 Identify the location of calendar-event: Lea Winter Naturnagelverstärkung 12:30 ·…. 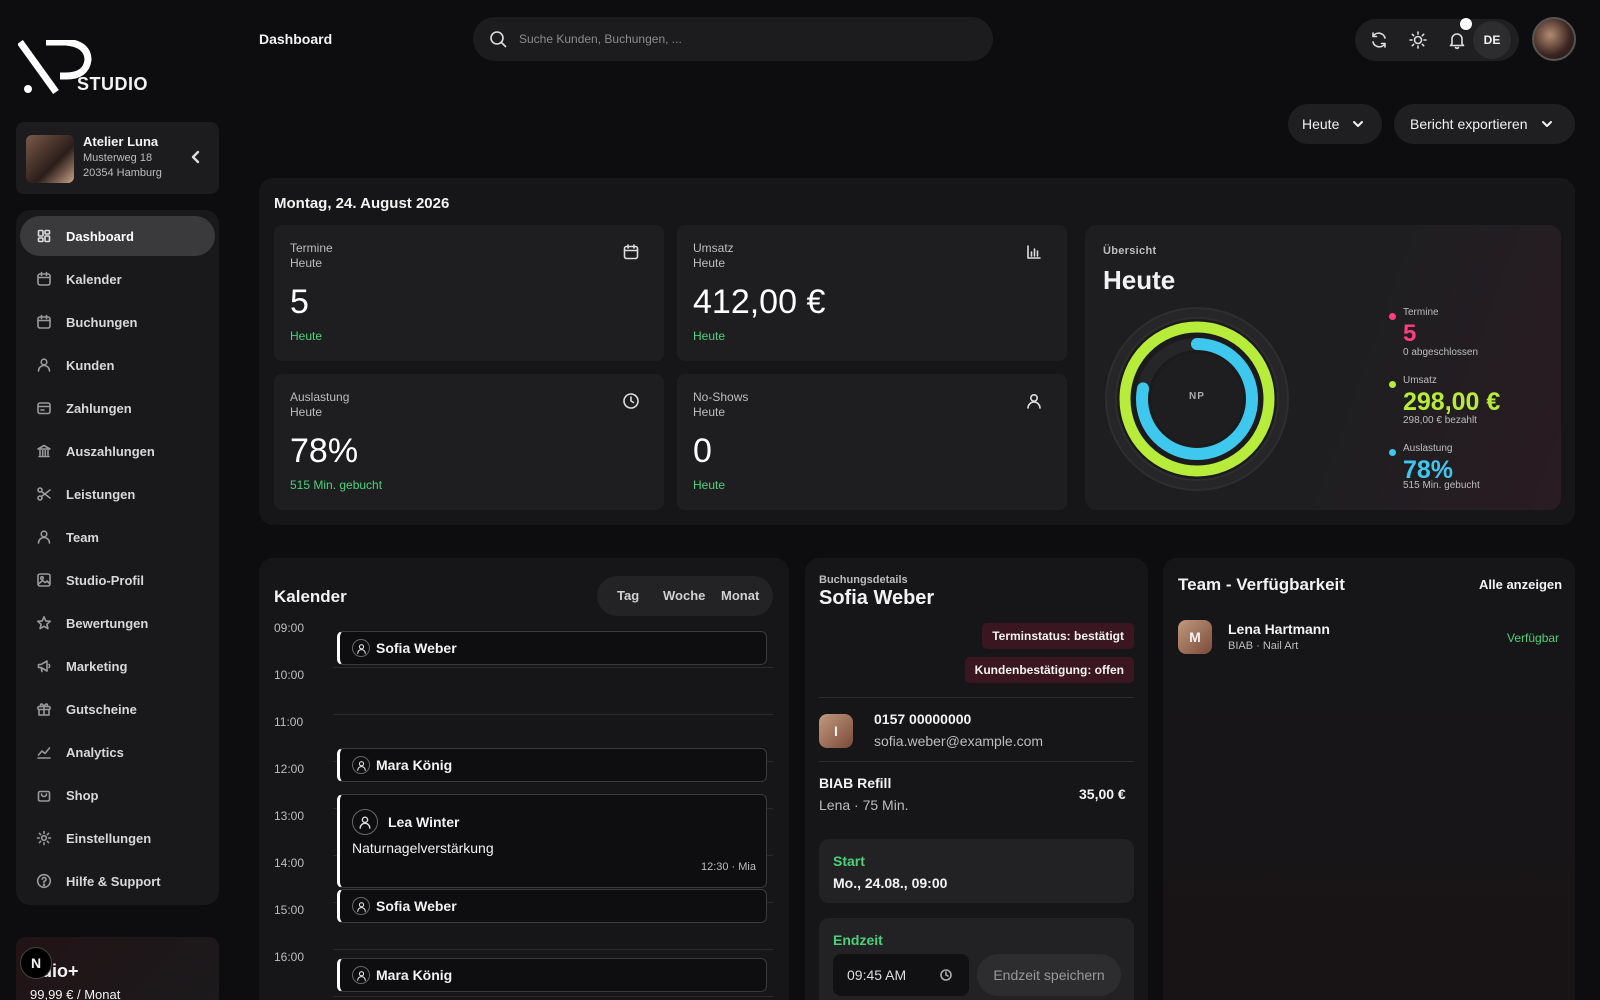
(552, 841).